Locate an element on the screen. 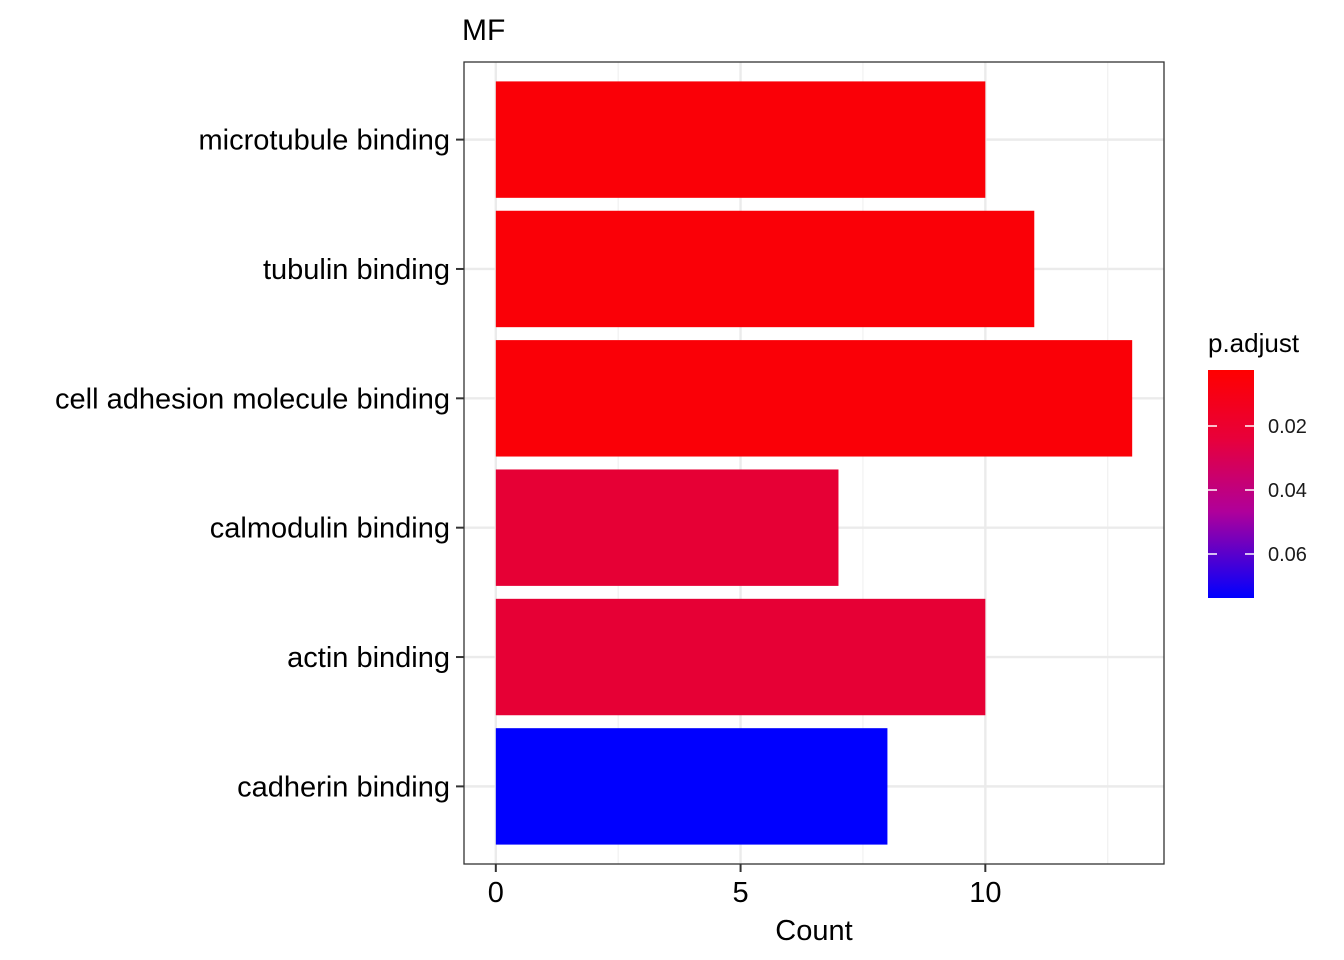 The width and height of the screenshot is (1344, 960). category-label: microtubule binding is located at coordinates (324, 141).